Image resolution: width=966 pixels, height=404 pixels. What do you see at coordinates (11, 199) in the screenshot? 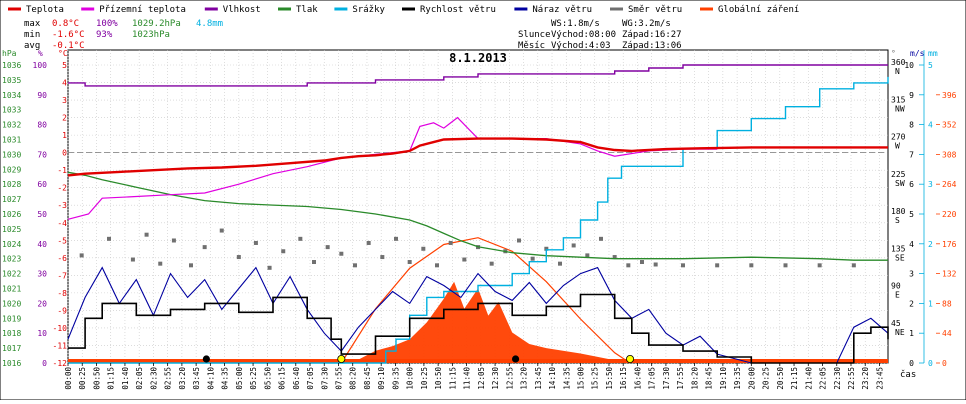
I see `hpa-tick-label: 1027` at bounding box center [11, 199].